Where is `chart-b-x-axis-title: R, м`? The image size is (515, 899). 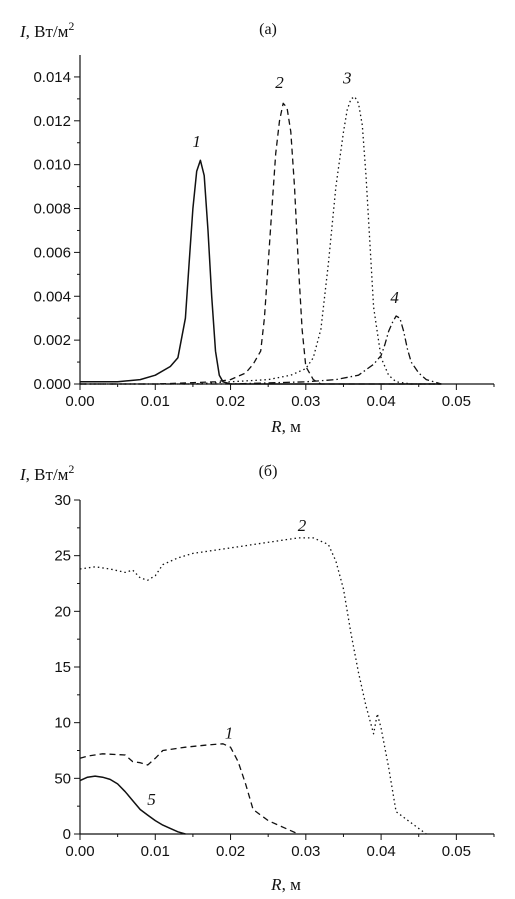
chart-b-x-axis-title: R, м is located at coordinates (285, 884).